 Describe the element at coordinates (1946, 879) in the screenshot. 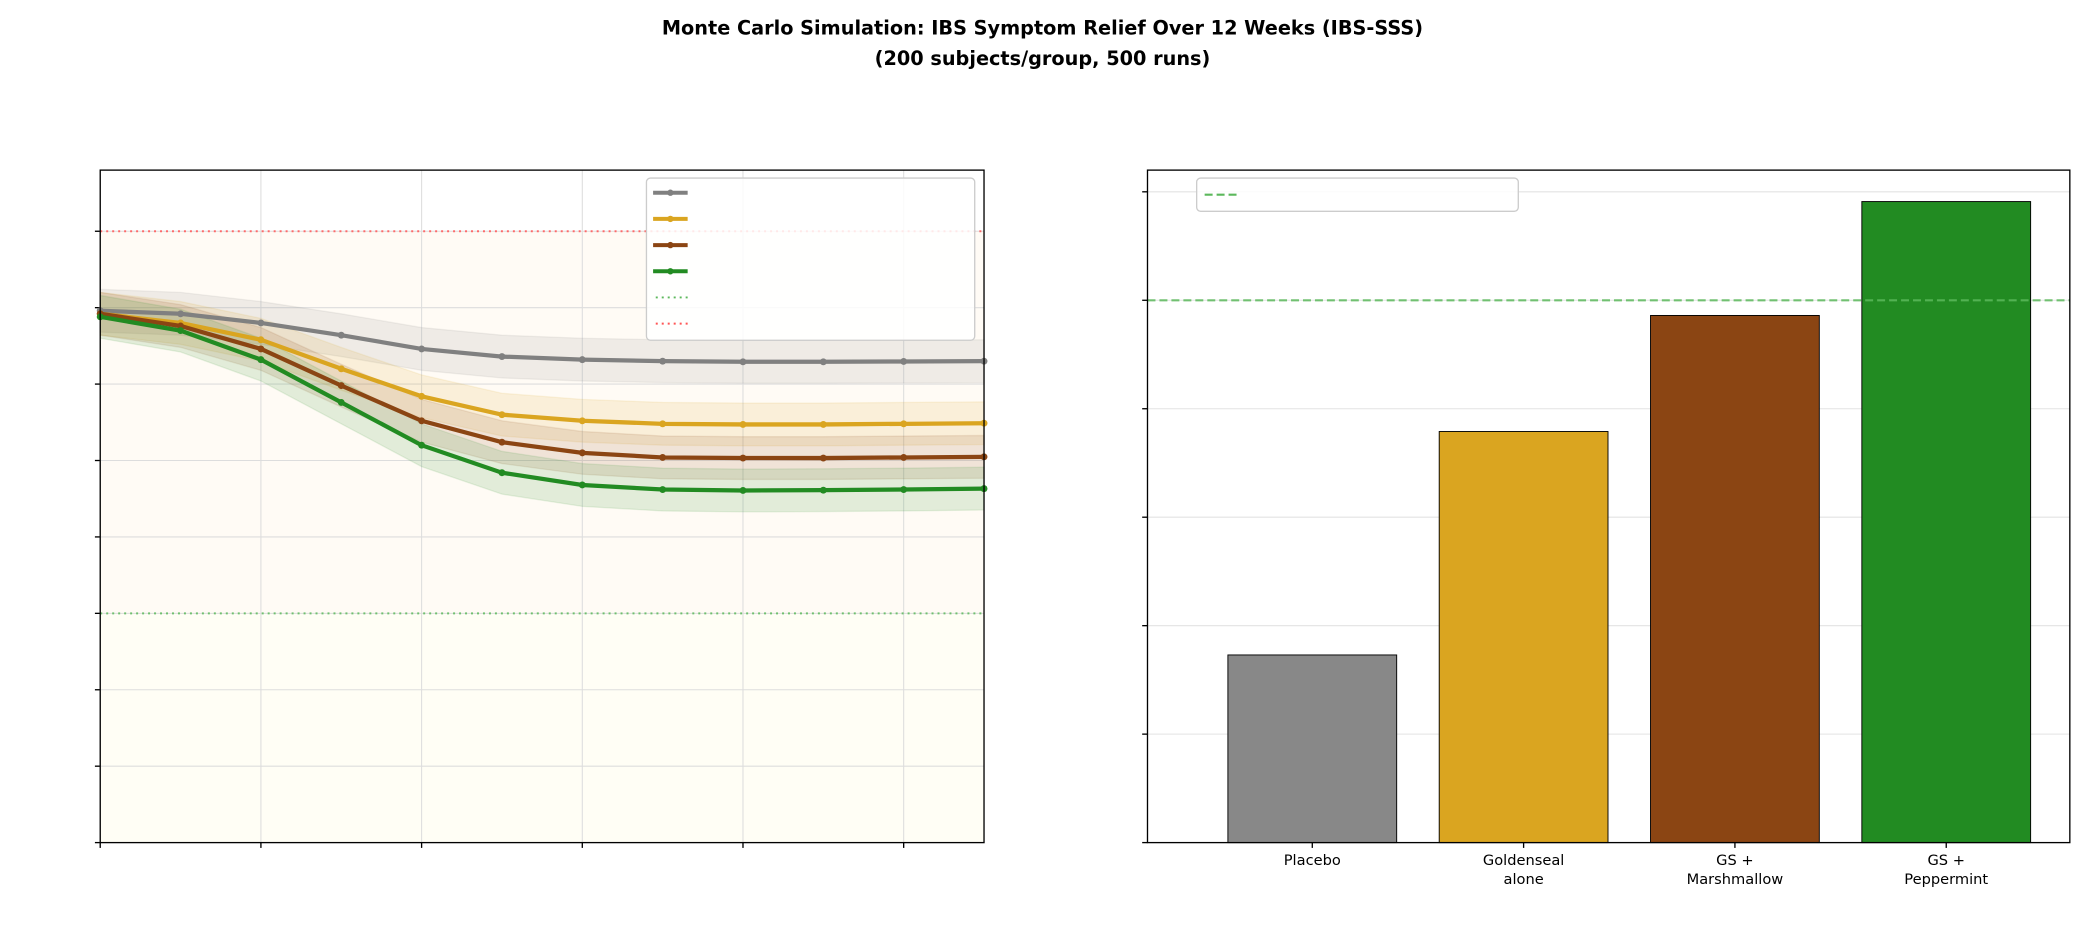

I see `x-tick-label: Peppermint` at that location.